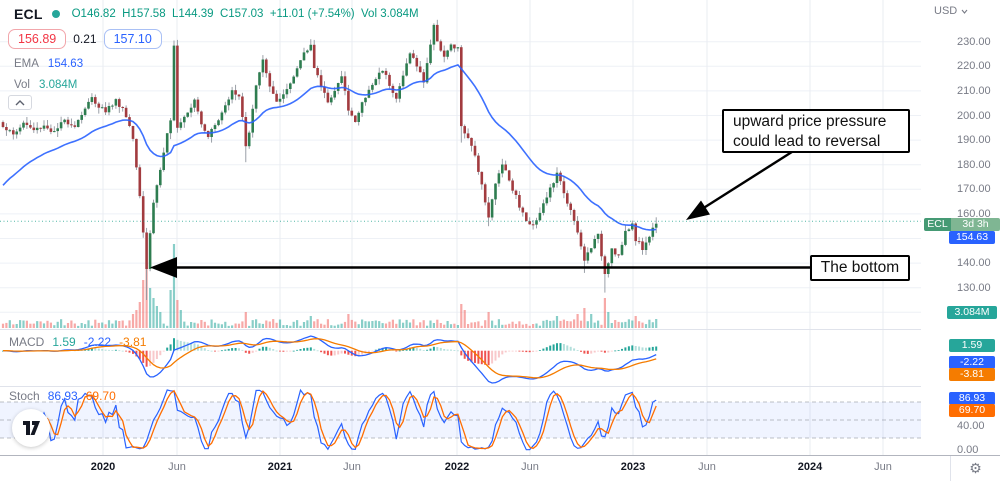  Describe the element at coordinates (972, 374) in the screenshot. I see `macd-signal-badge: -3.81` at that location.